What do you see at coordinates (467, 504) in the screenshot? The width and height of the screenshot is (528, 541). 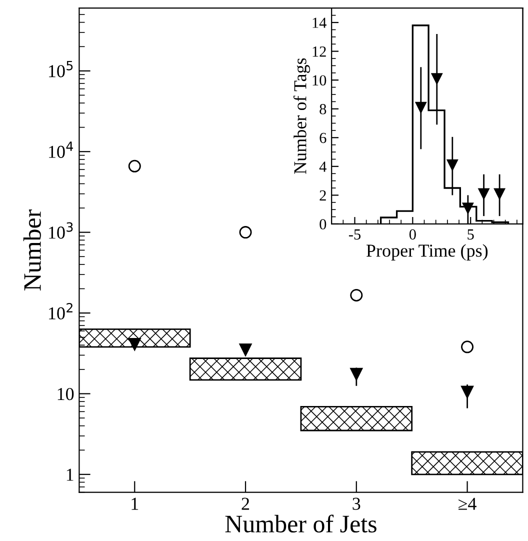 I see `x-tick-label: ≥4` at bounding box center [467, 504].